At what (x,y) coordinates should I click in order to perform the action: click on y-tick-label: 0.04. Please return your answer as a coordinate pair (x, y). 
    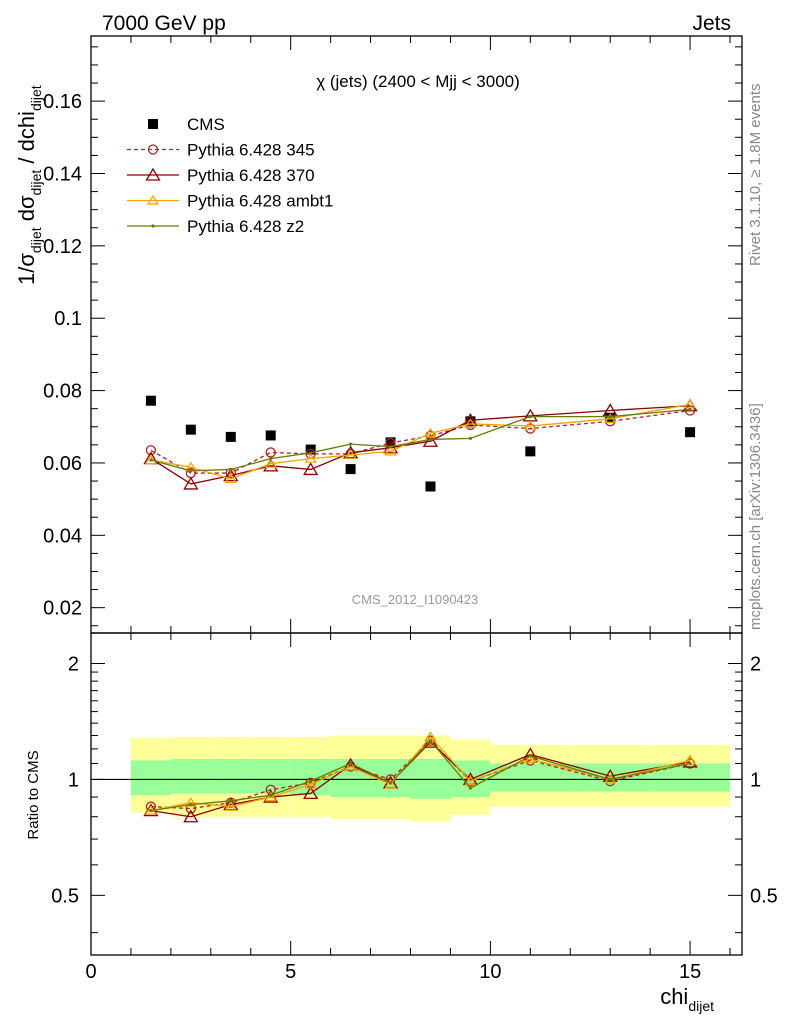
    Looking at the image, I should click on (62, 536).